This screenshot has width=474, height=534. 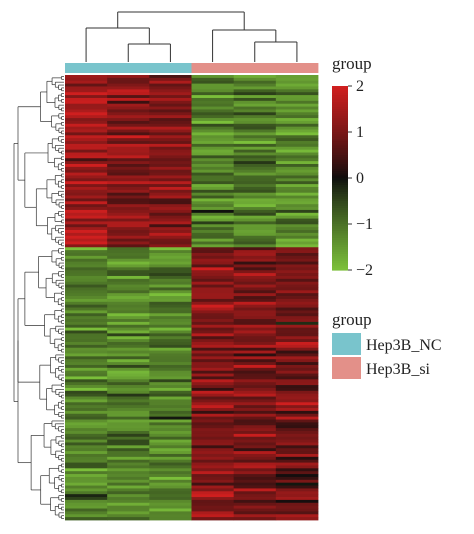 What do you see at coordinates (170, 68) in the screenshot?
I see `group-bar-cell` at bounding box center [170, 68].